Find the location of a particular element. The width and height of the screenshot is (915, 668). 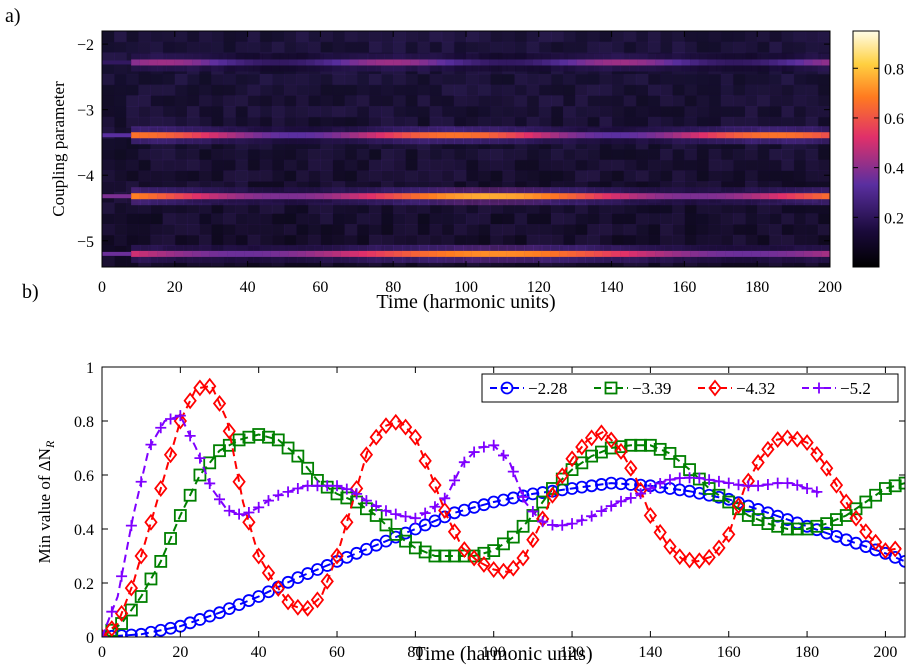

panel-a-label: a) is located at coordinates (13, 16).